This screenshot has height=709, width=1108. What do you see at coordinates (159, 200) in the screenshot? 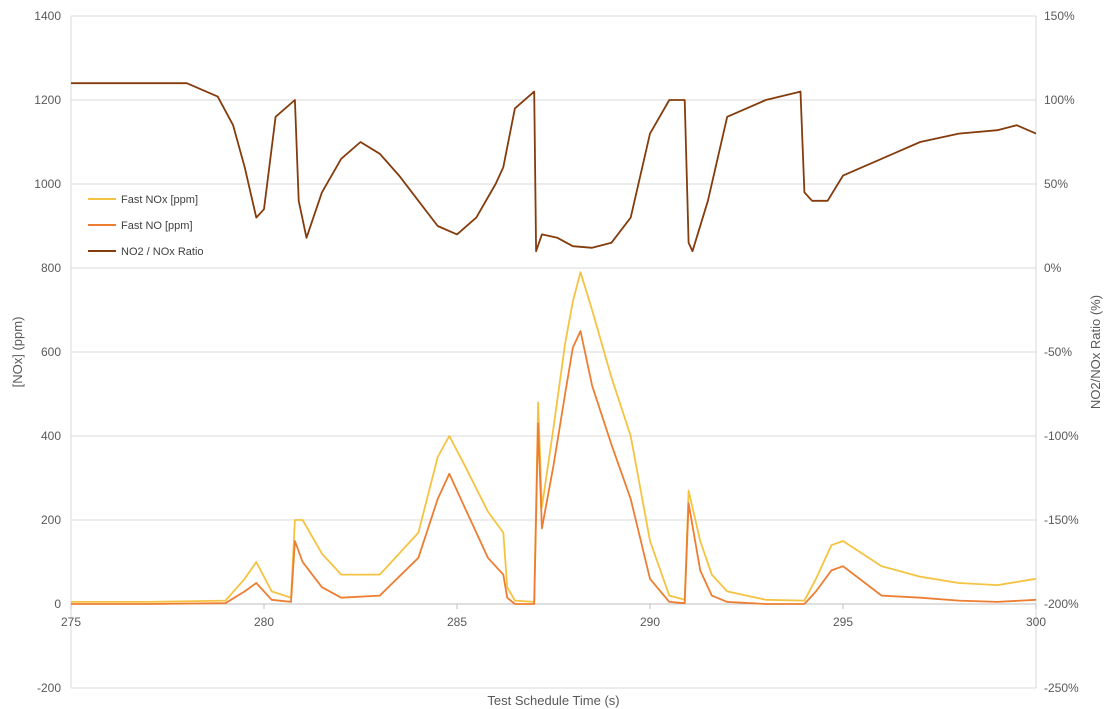
I see `legend-label: Fast NOx [ppm]` at bounding box center [159, 200].